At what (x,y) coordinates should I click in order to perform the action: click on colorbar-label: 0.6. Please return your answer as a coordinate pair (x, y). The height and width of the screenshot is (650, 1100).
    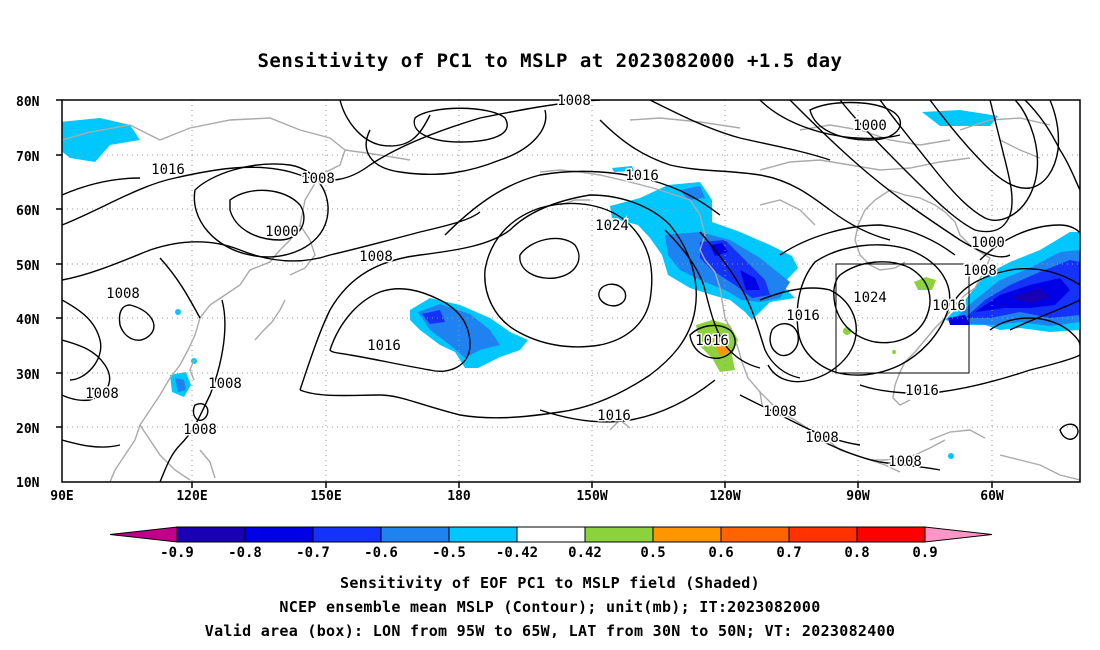
    Looking at the image, I should click on (720, 553).